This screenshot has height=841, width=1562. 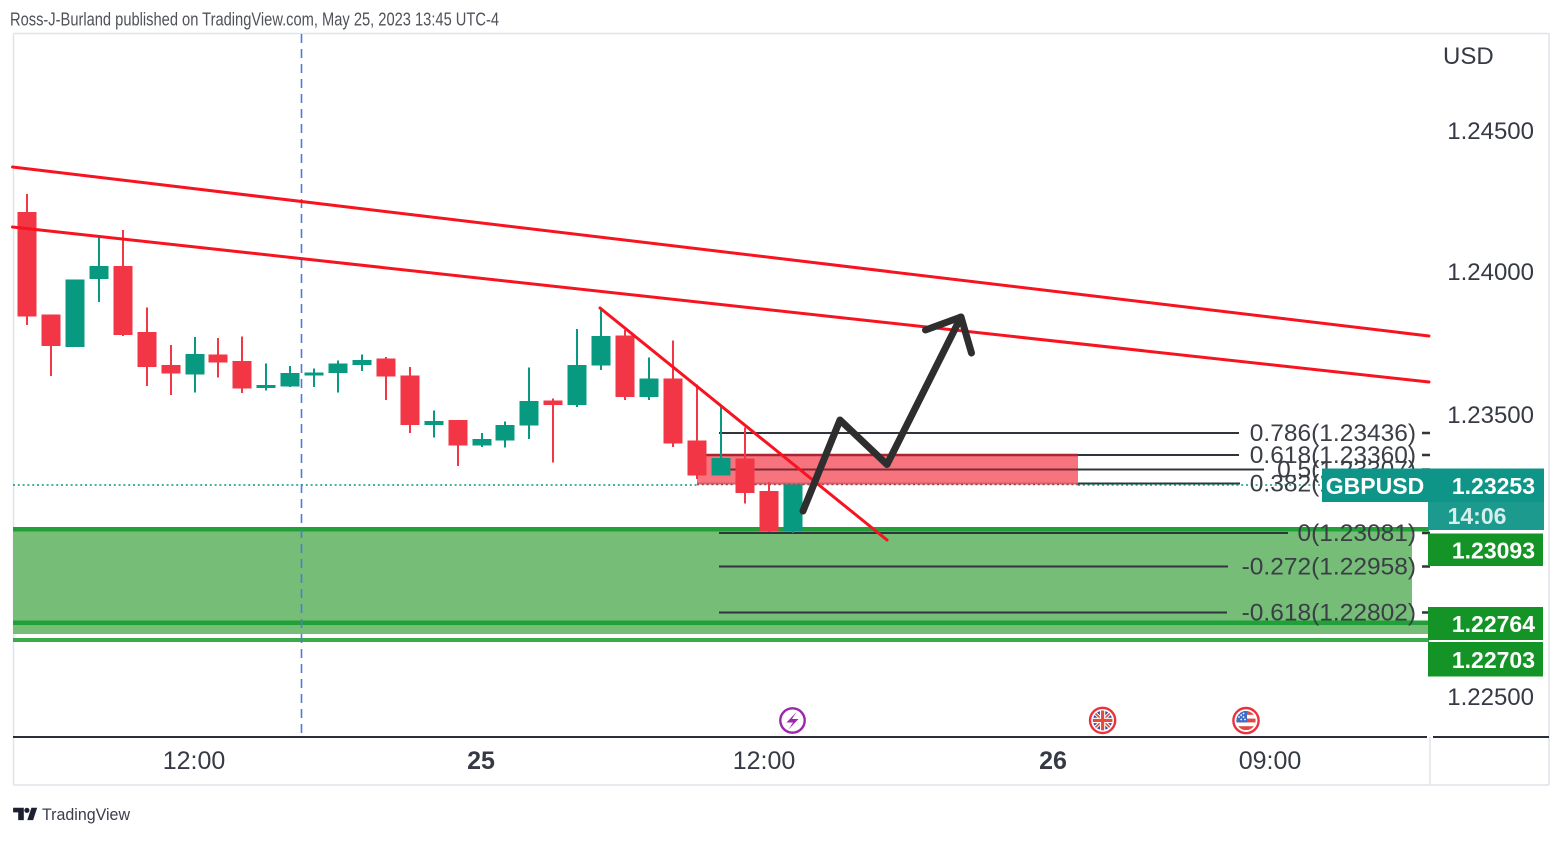 What do you see at coordinates (1329, 567) in the screenshot?
I see `svg-text: -0.272(1.22958)` at bounding box center [1329, 567].